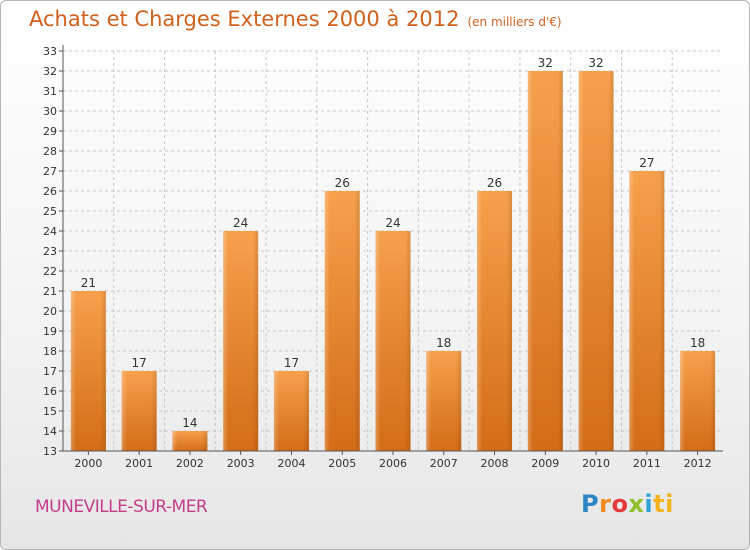 Image resolution: width=750 pixels, height=550 pixels. I want to click on x-tick-label: 2001, so click(139, 463).